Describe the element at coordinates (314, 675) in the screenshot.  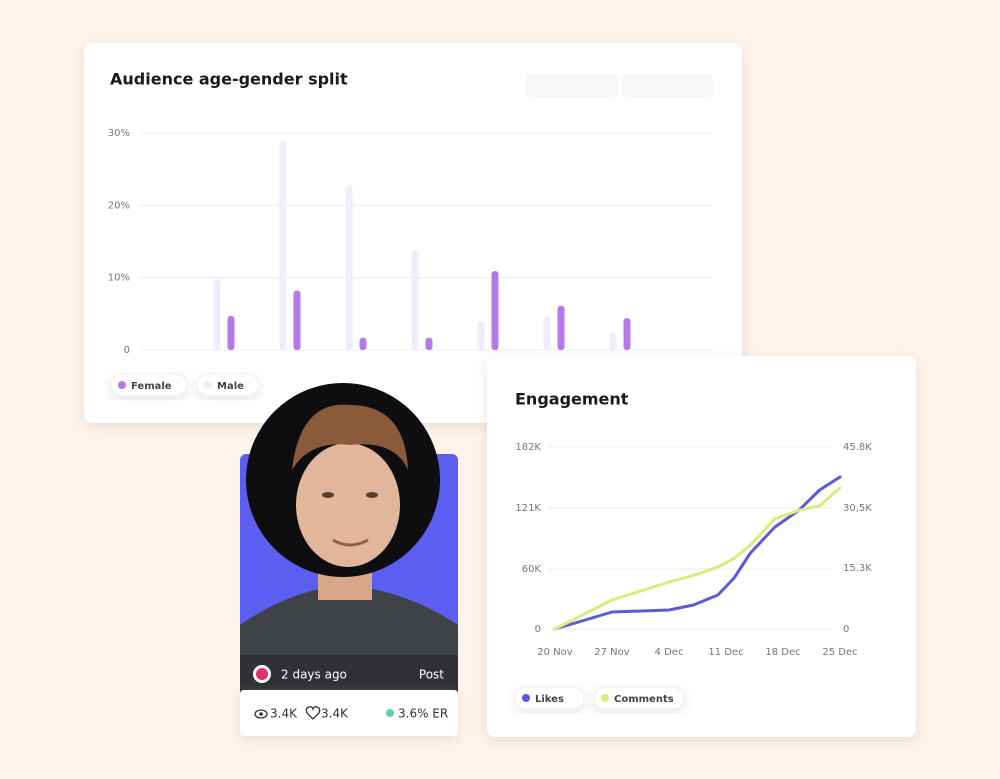
I see `post-time: 2 days ago` at that location.